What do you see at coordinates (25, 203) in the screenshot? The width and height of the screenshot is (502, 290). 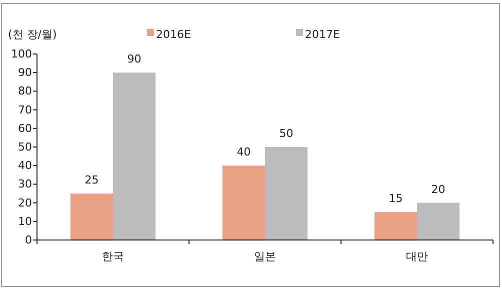 I see `y-tick-label: 20` at bounding box center [25, 203].